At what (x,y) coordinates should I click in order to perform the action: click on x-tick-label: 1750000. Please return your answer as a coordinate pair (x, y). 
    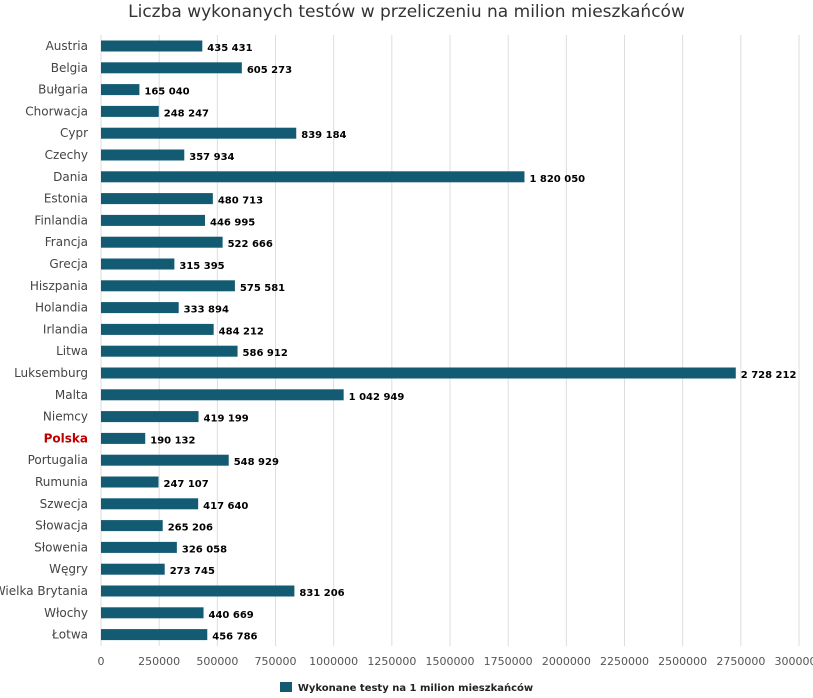
    Looking at the image, I should click on (508, 661).